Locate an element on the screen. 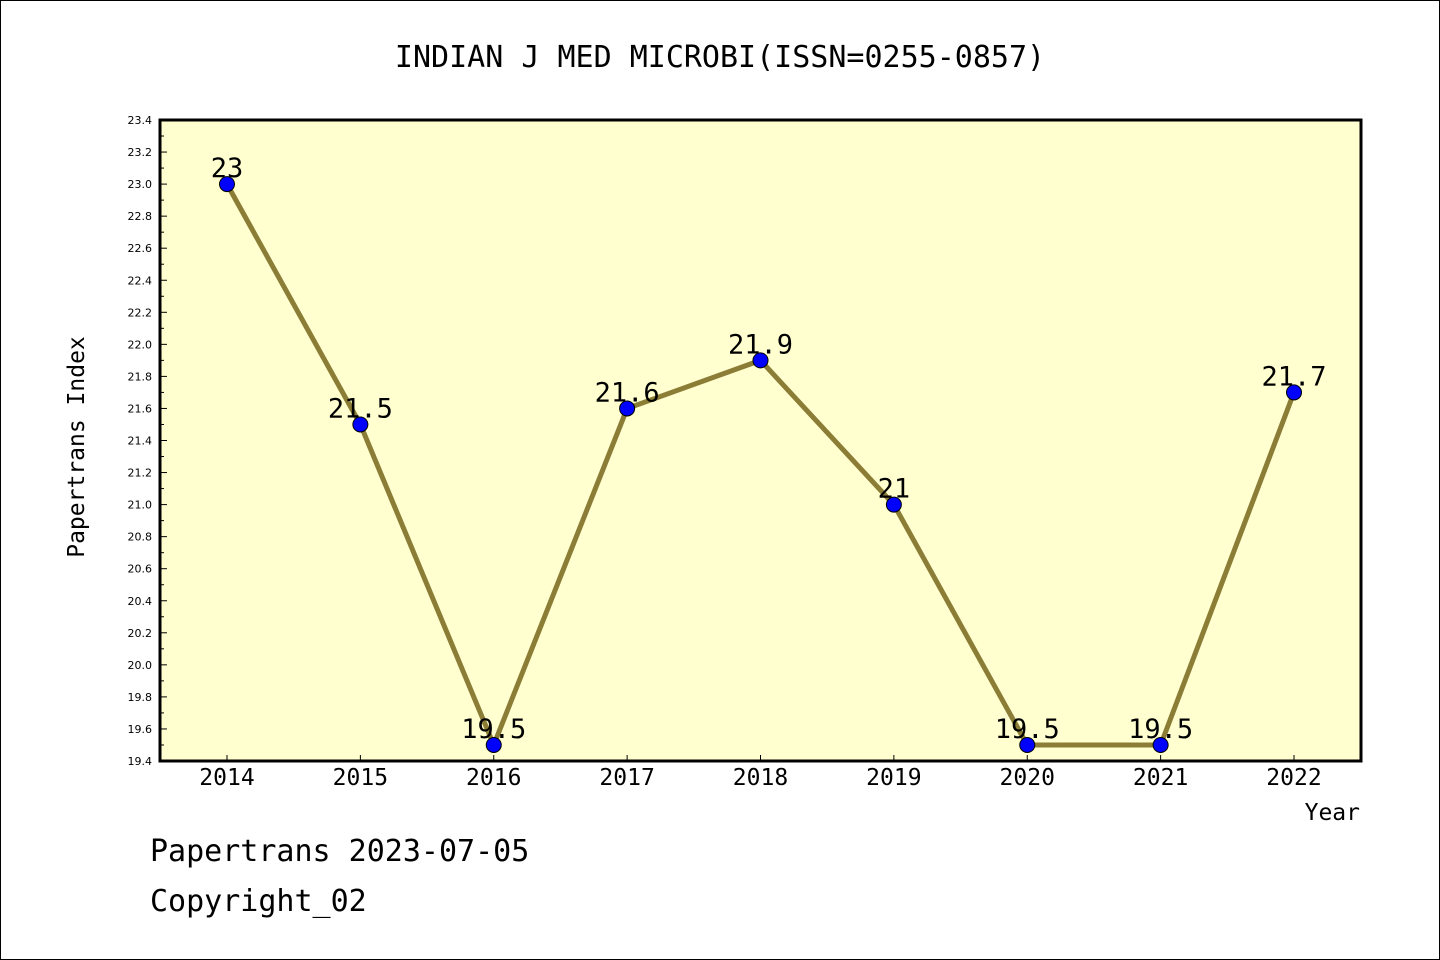  y-tick-label: 23.4 is located at coordinates (140, 120).